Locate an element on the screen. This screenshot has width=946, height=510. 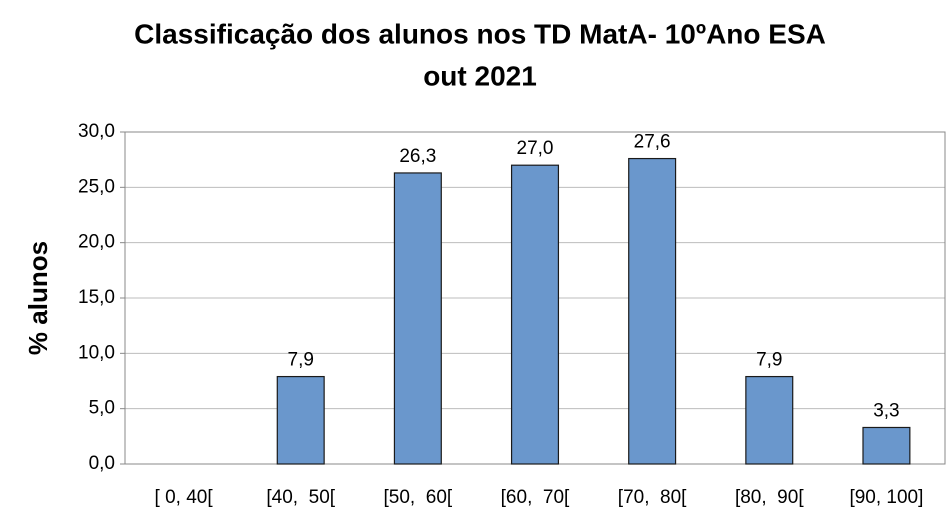
data-label: 27,0 is located at coordinates (535, 148).